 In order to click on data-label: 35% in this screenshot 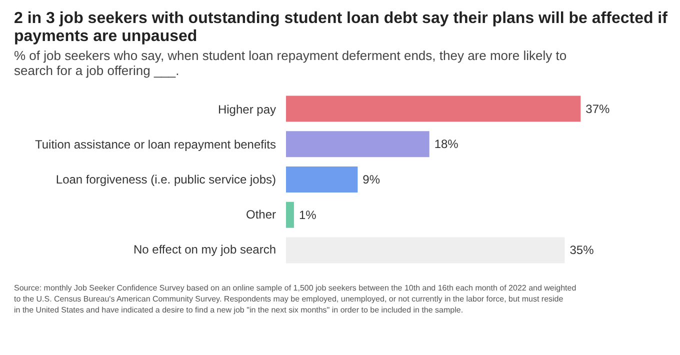, I will do `click(582, 250)`.